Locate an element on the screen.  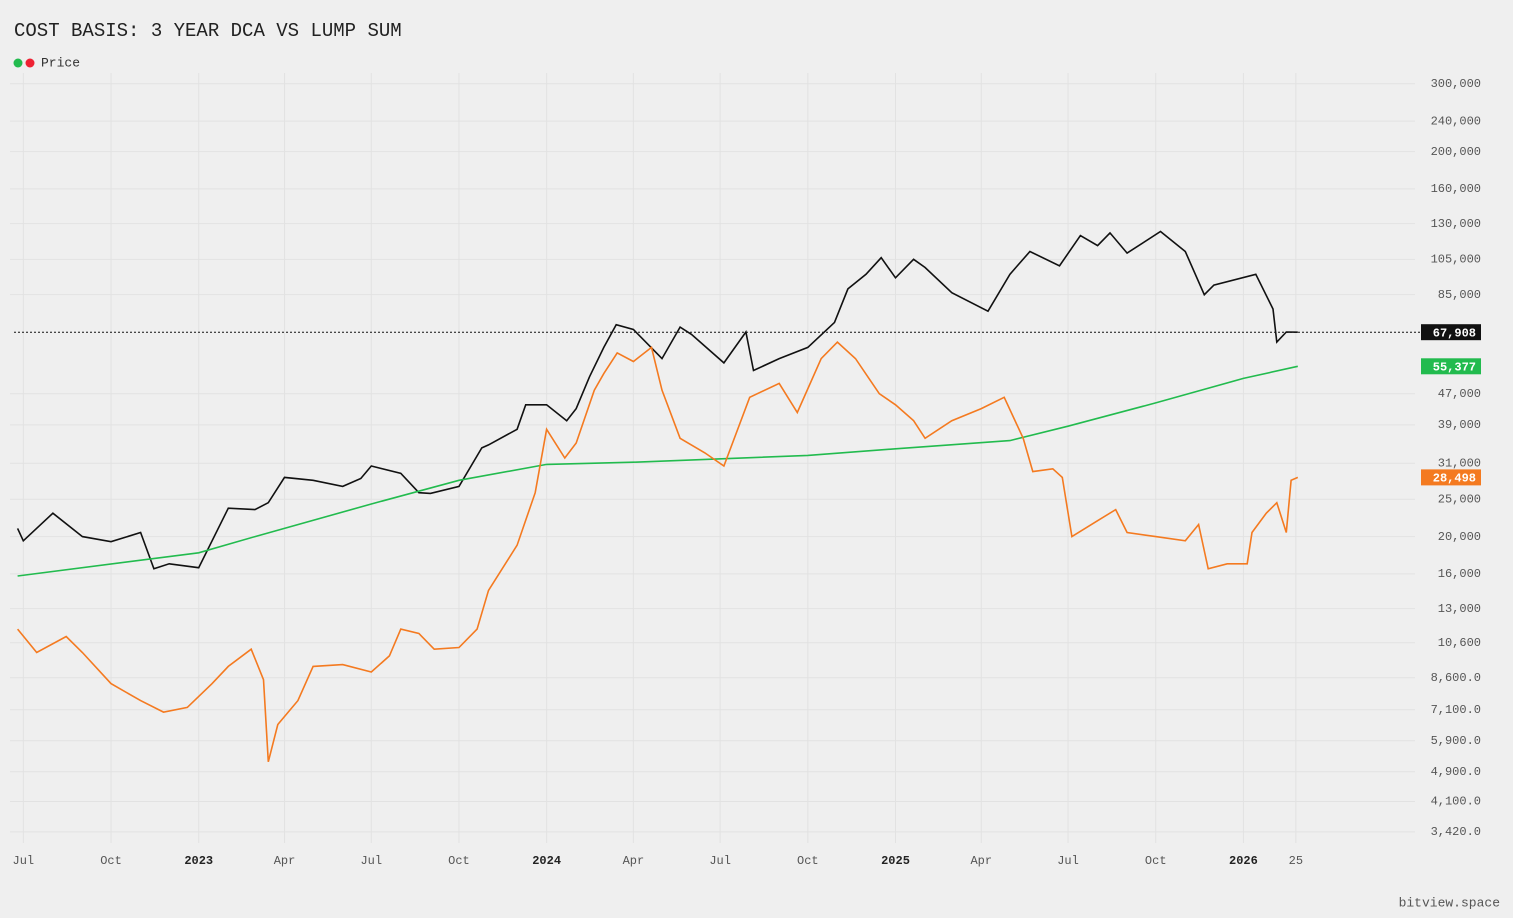
y-tick-label: 105,000 is located at coordinates (1456, 259).